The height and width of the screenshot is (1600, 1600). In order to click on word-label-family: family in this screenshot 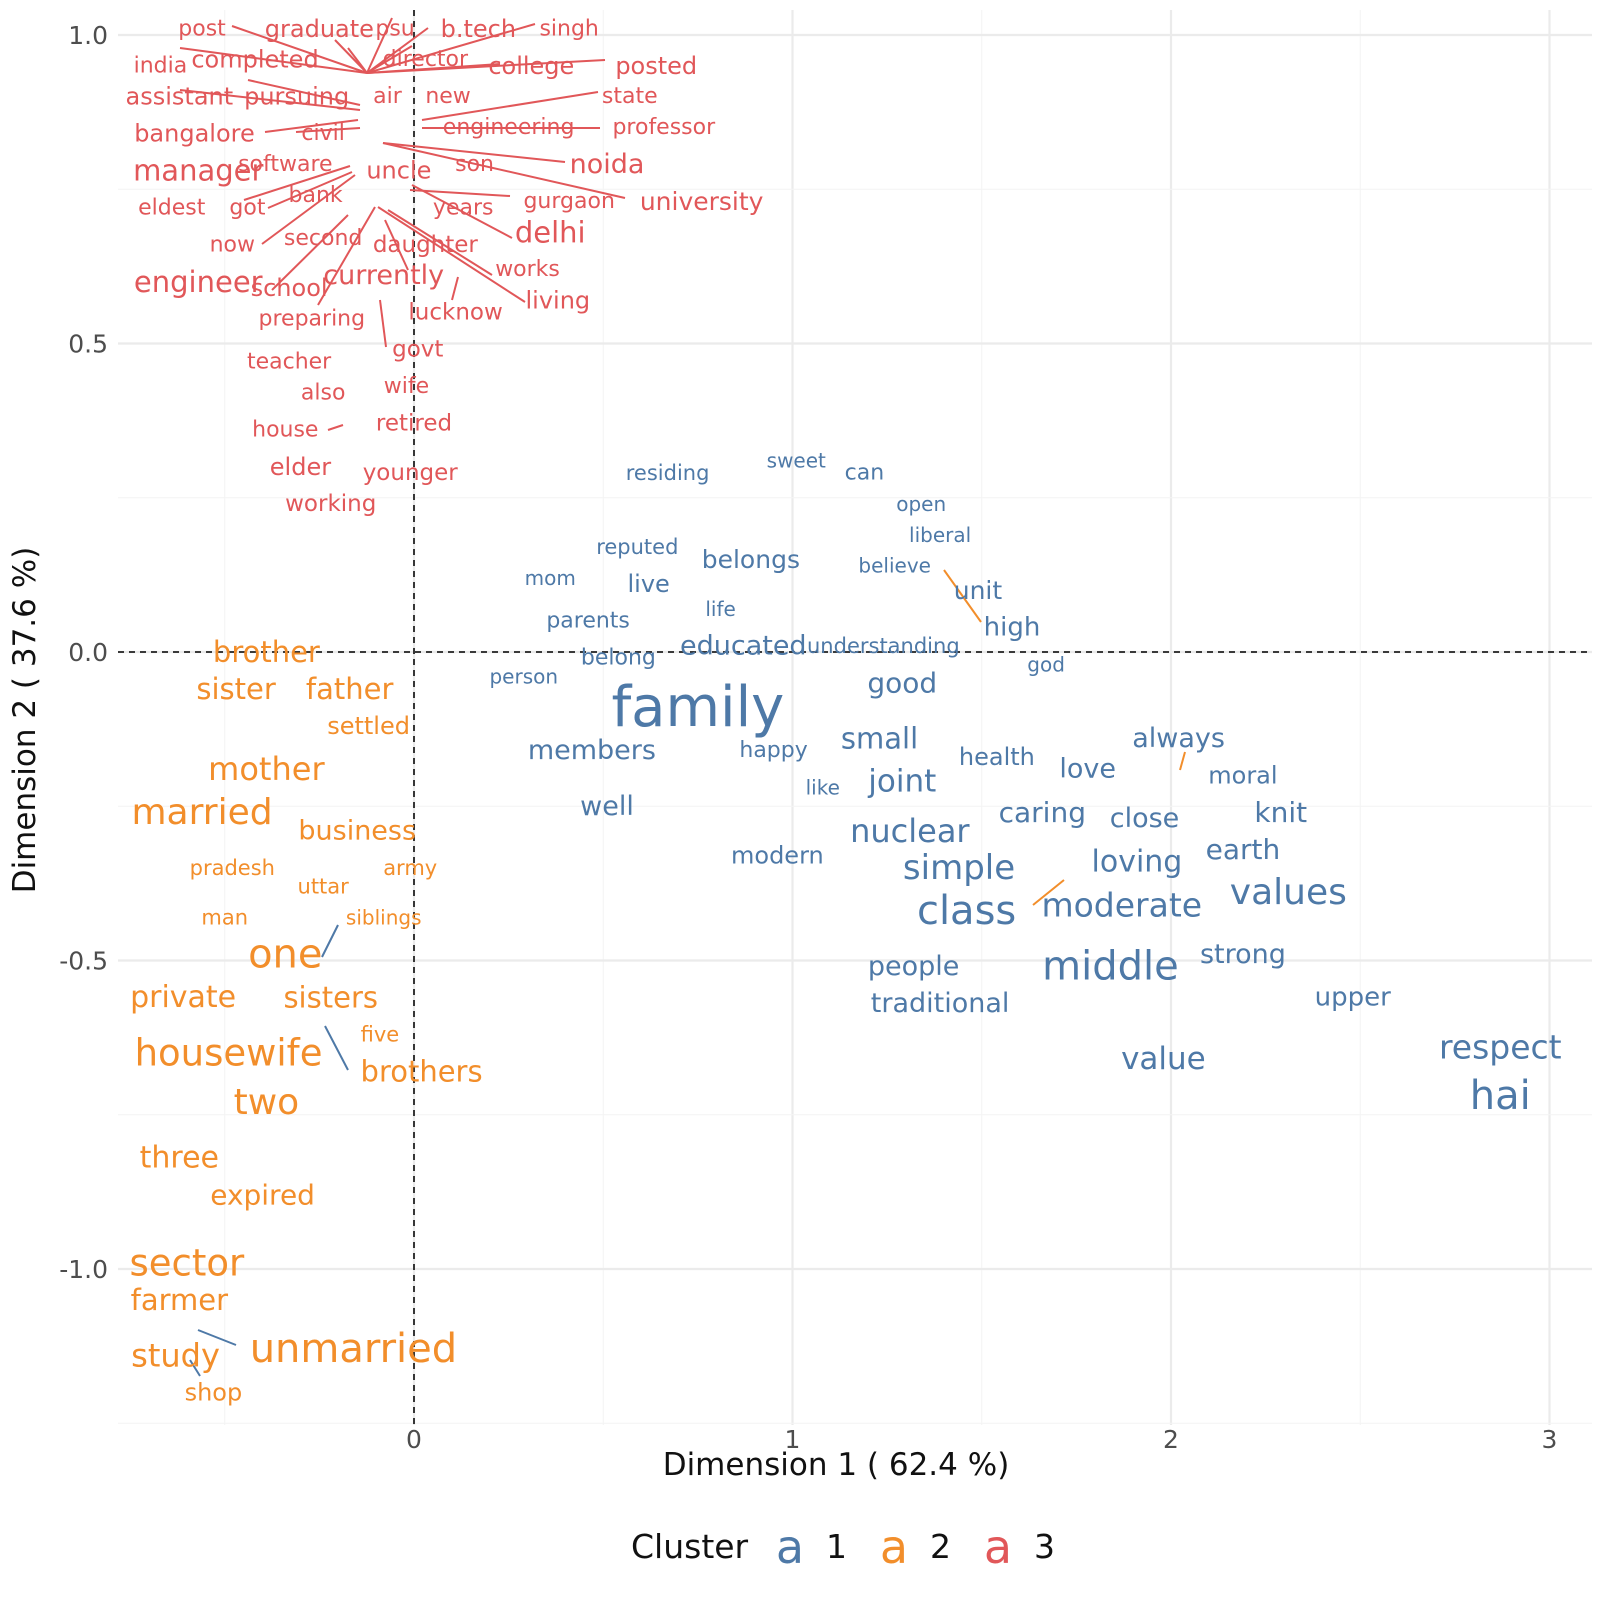, I will do `click(697, 707)`.